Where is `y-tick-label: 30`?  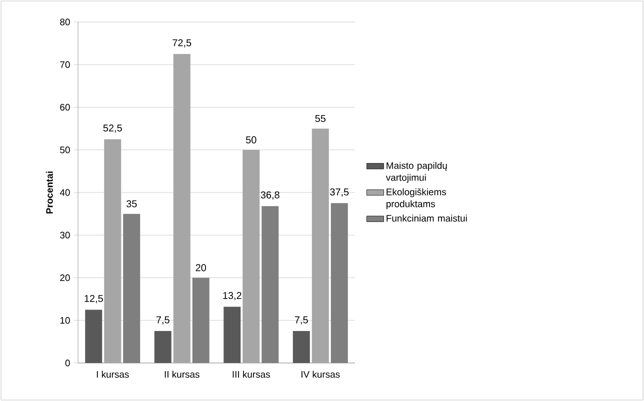
y-tick-label: 30 is located at coordinates (65, 235).